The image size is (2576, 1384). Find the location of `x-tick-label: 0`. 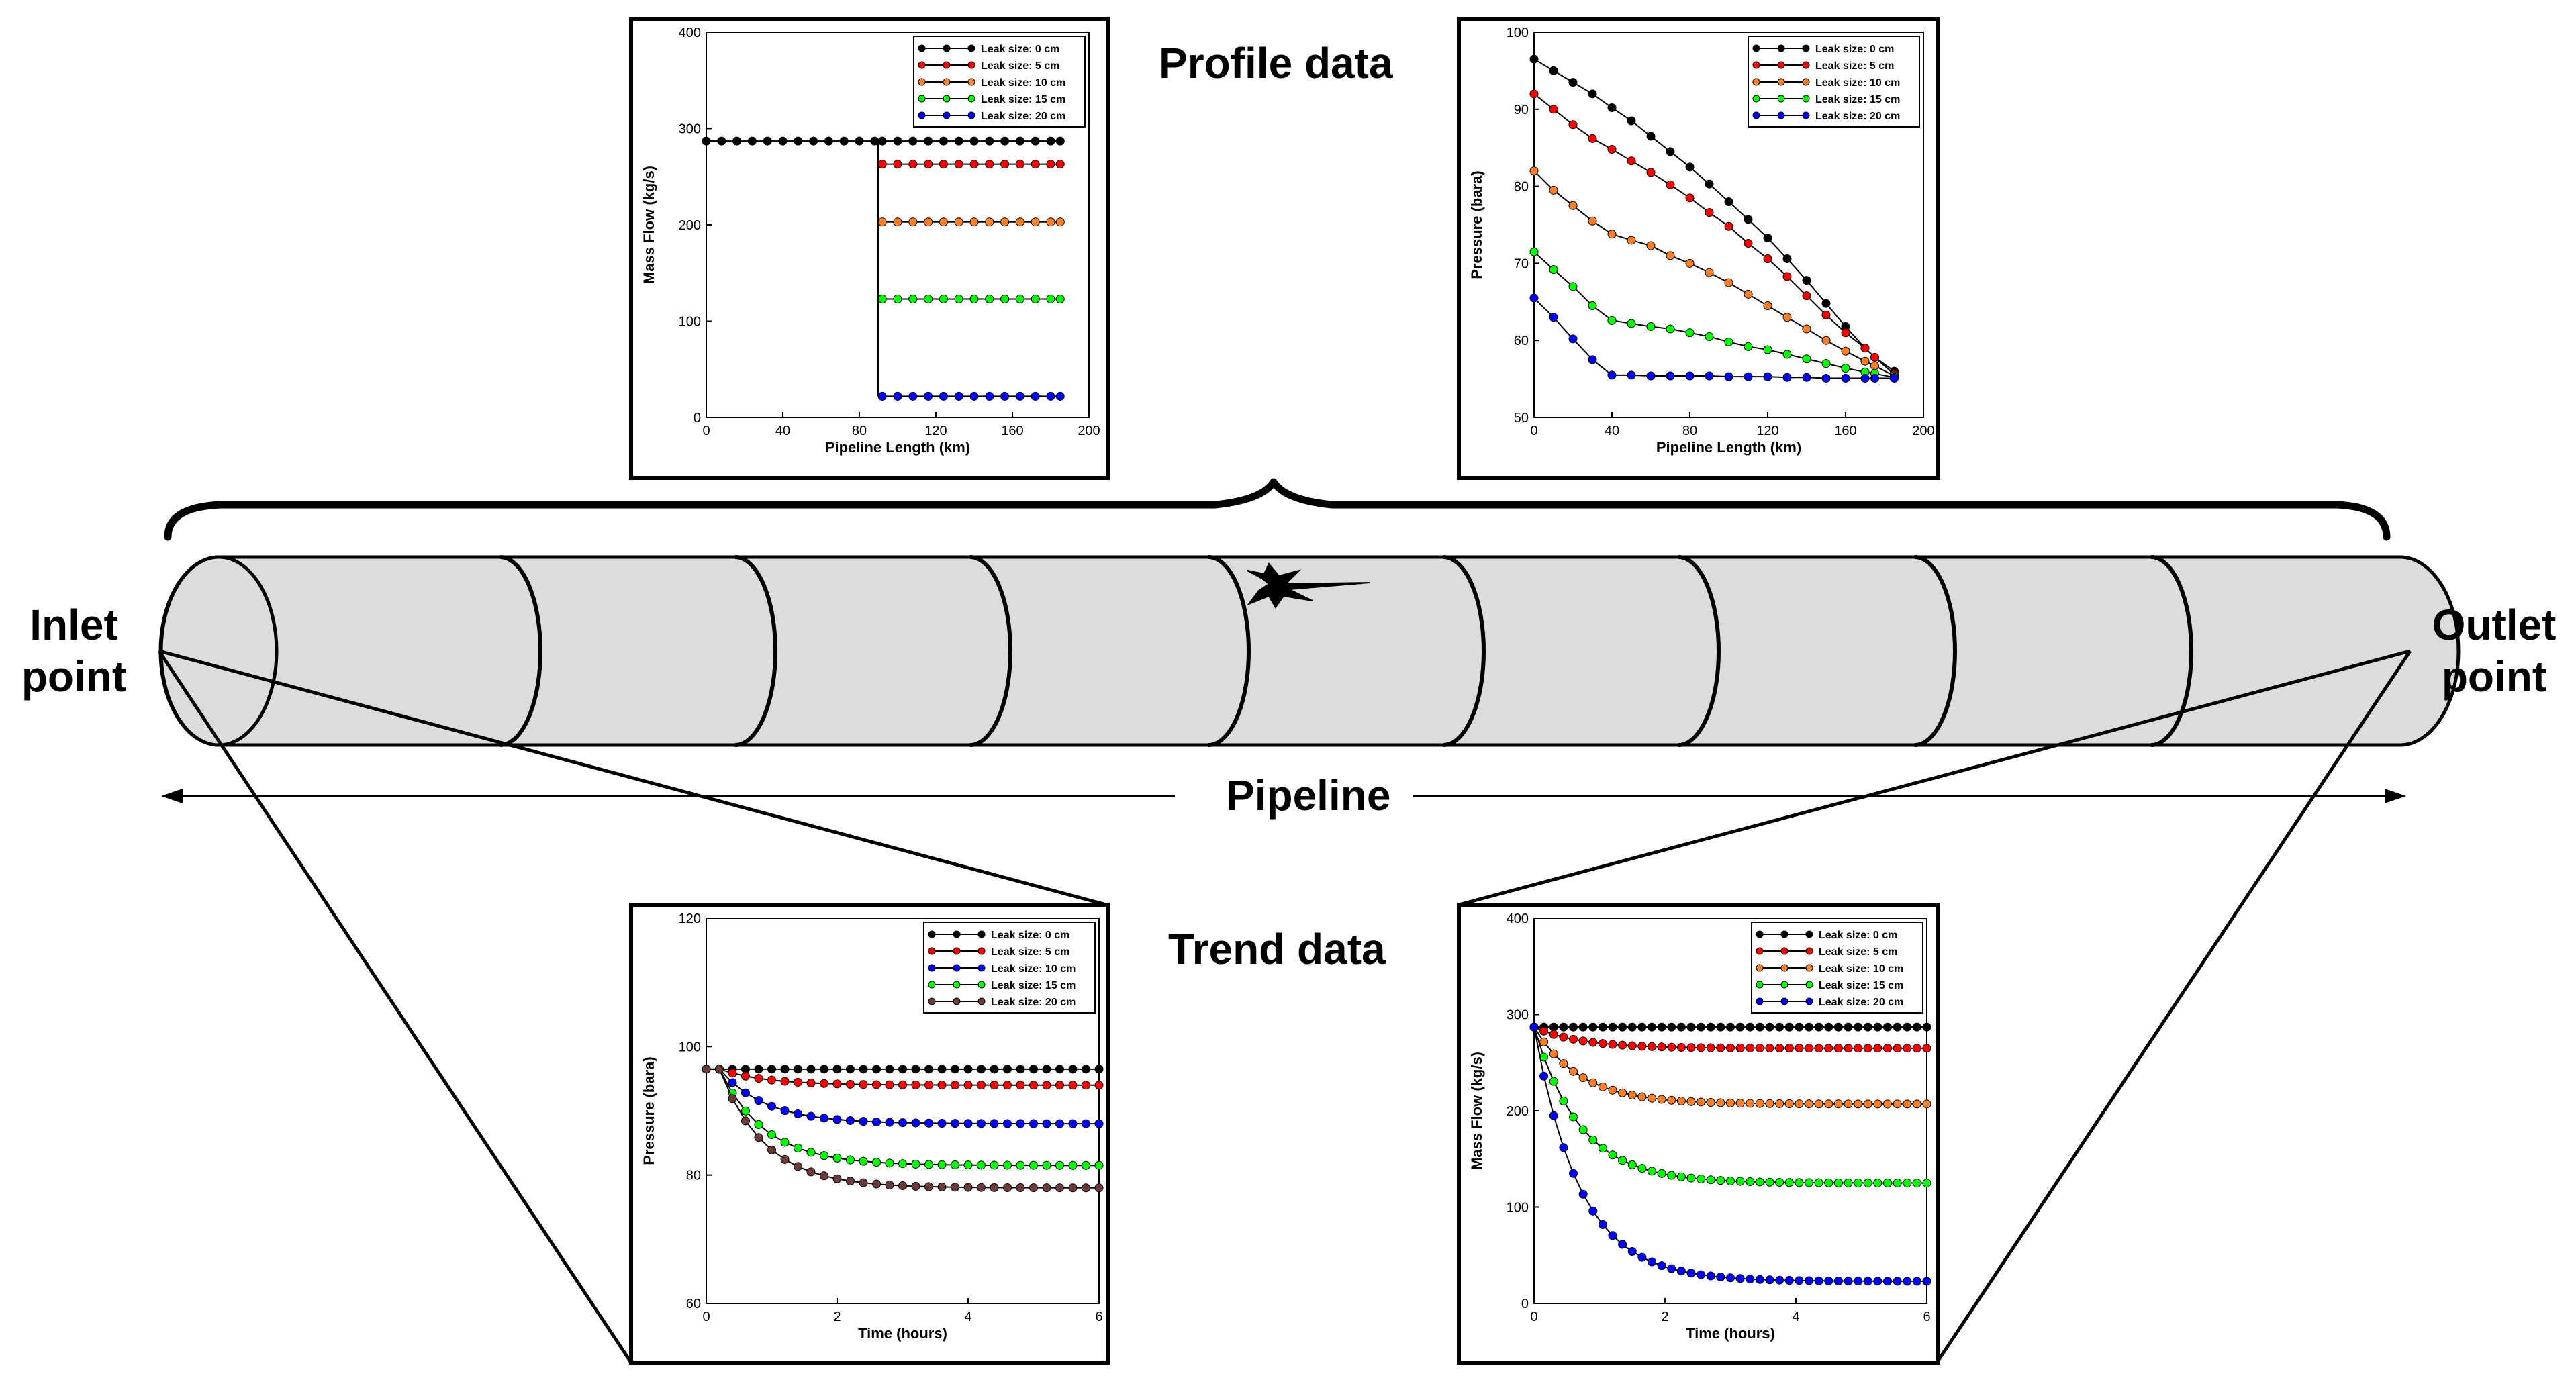

x-tick-label: 0 is located at coordinates (706, 431).